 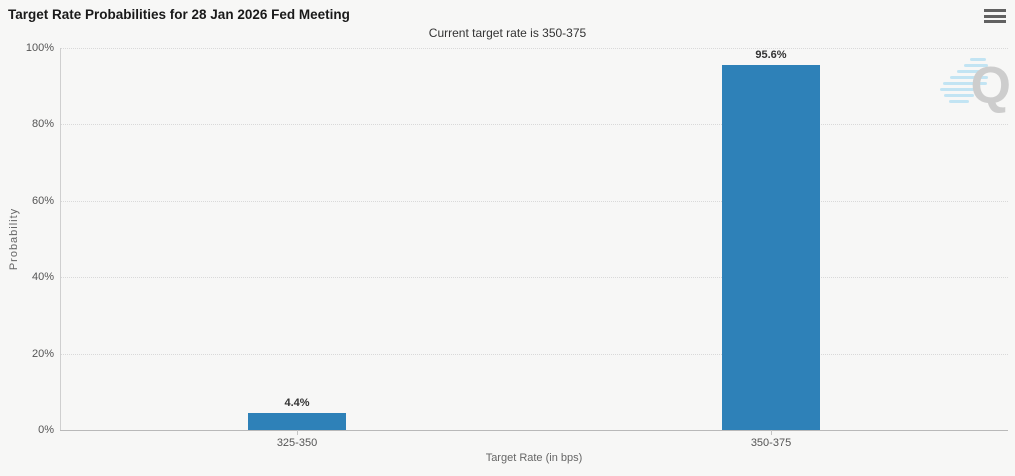 What do you see at coordinates (60, 239) in the screenshot?
I see `y-axis-line` at bounding box center [60, 239].